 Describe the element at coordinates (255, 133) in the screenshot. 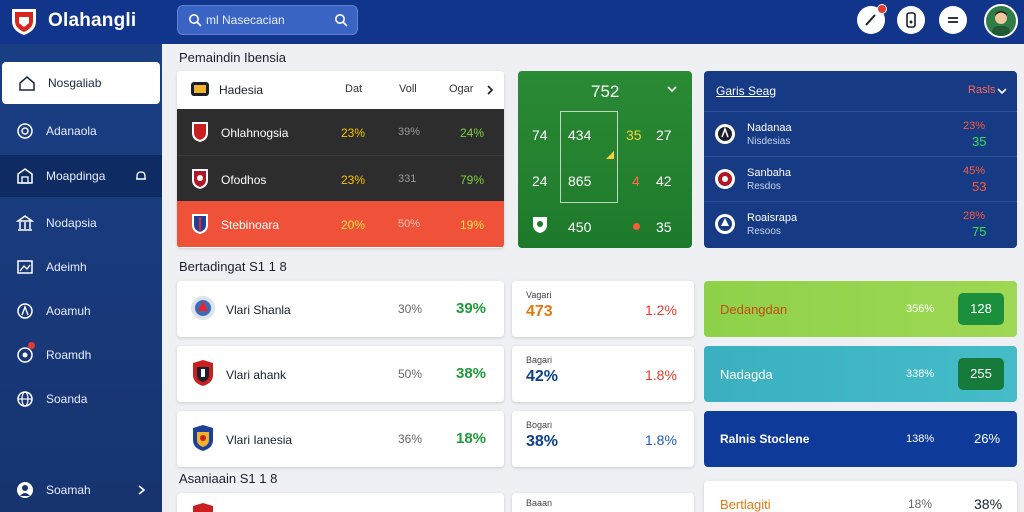

I see `team-name: Ohlahnogsia` at that location.